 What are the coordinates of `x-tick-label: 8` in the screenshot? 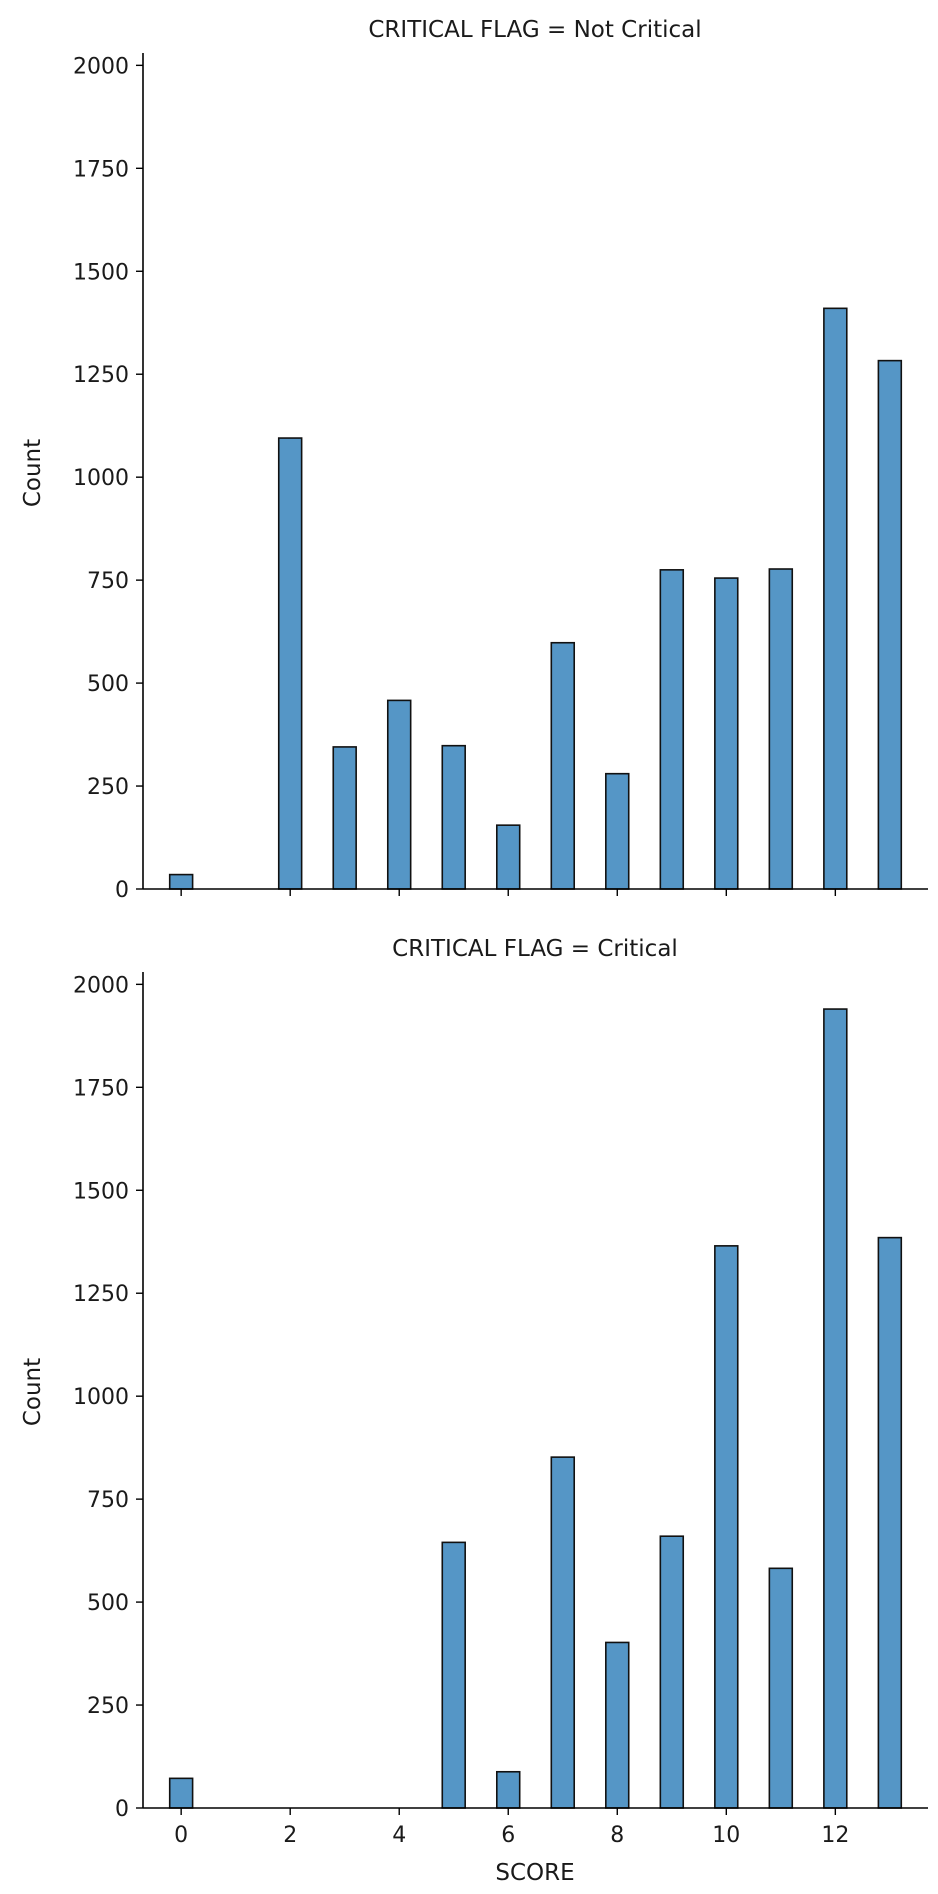 It's located at (617, 1835).